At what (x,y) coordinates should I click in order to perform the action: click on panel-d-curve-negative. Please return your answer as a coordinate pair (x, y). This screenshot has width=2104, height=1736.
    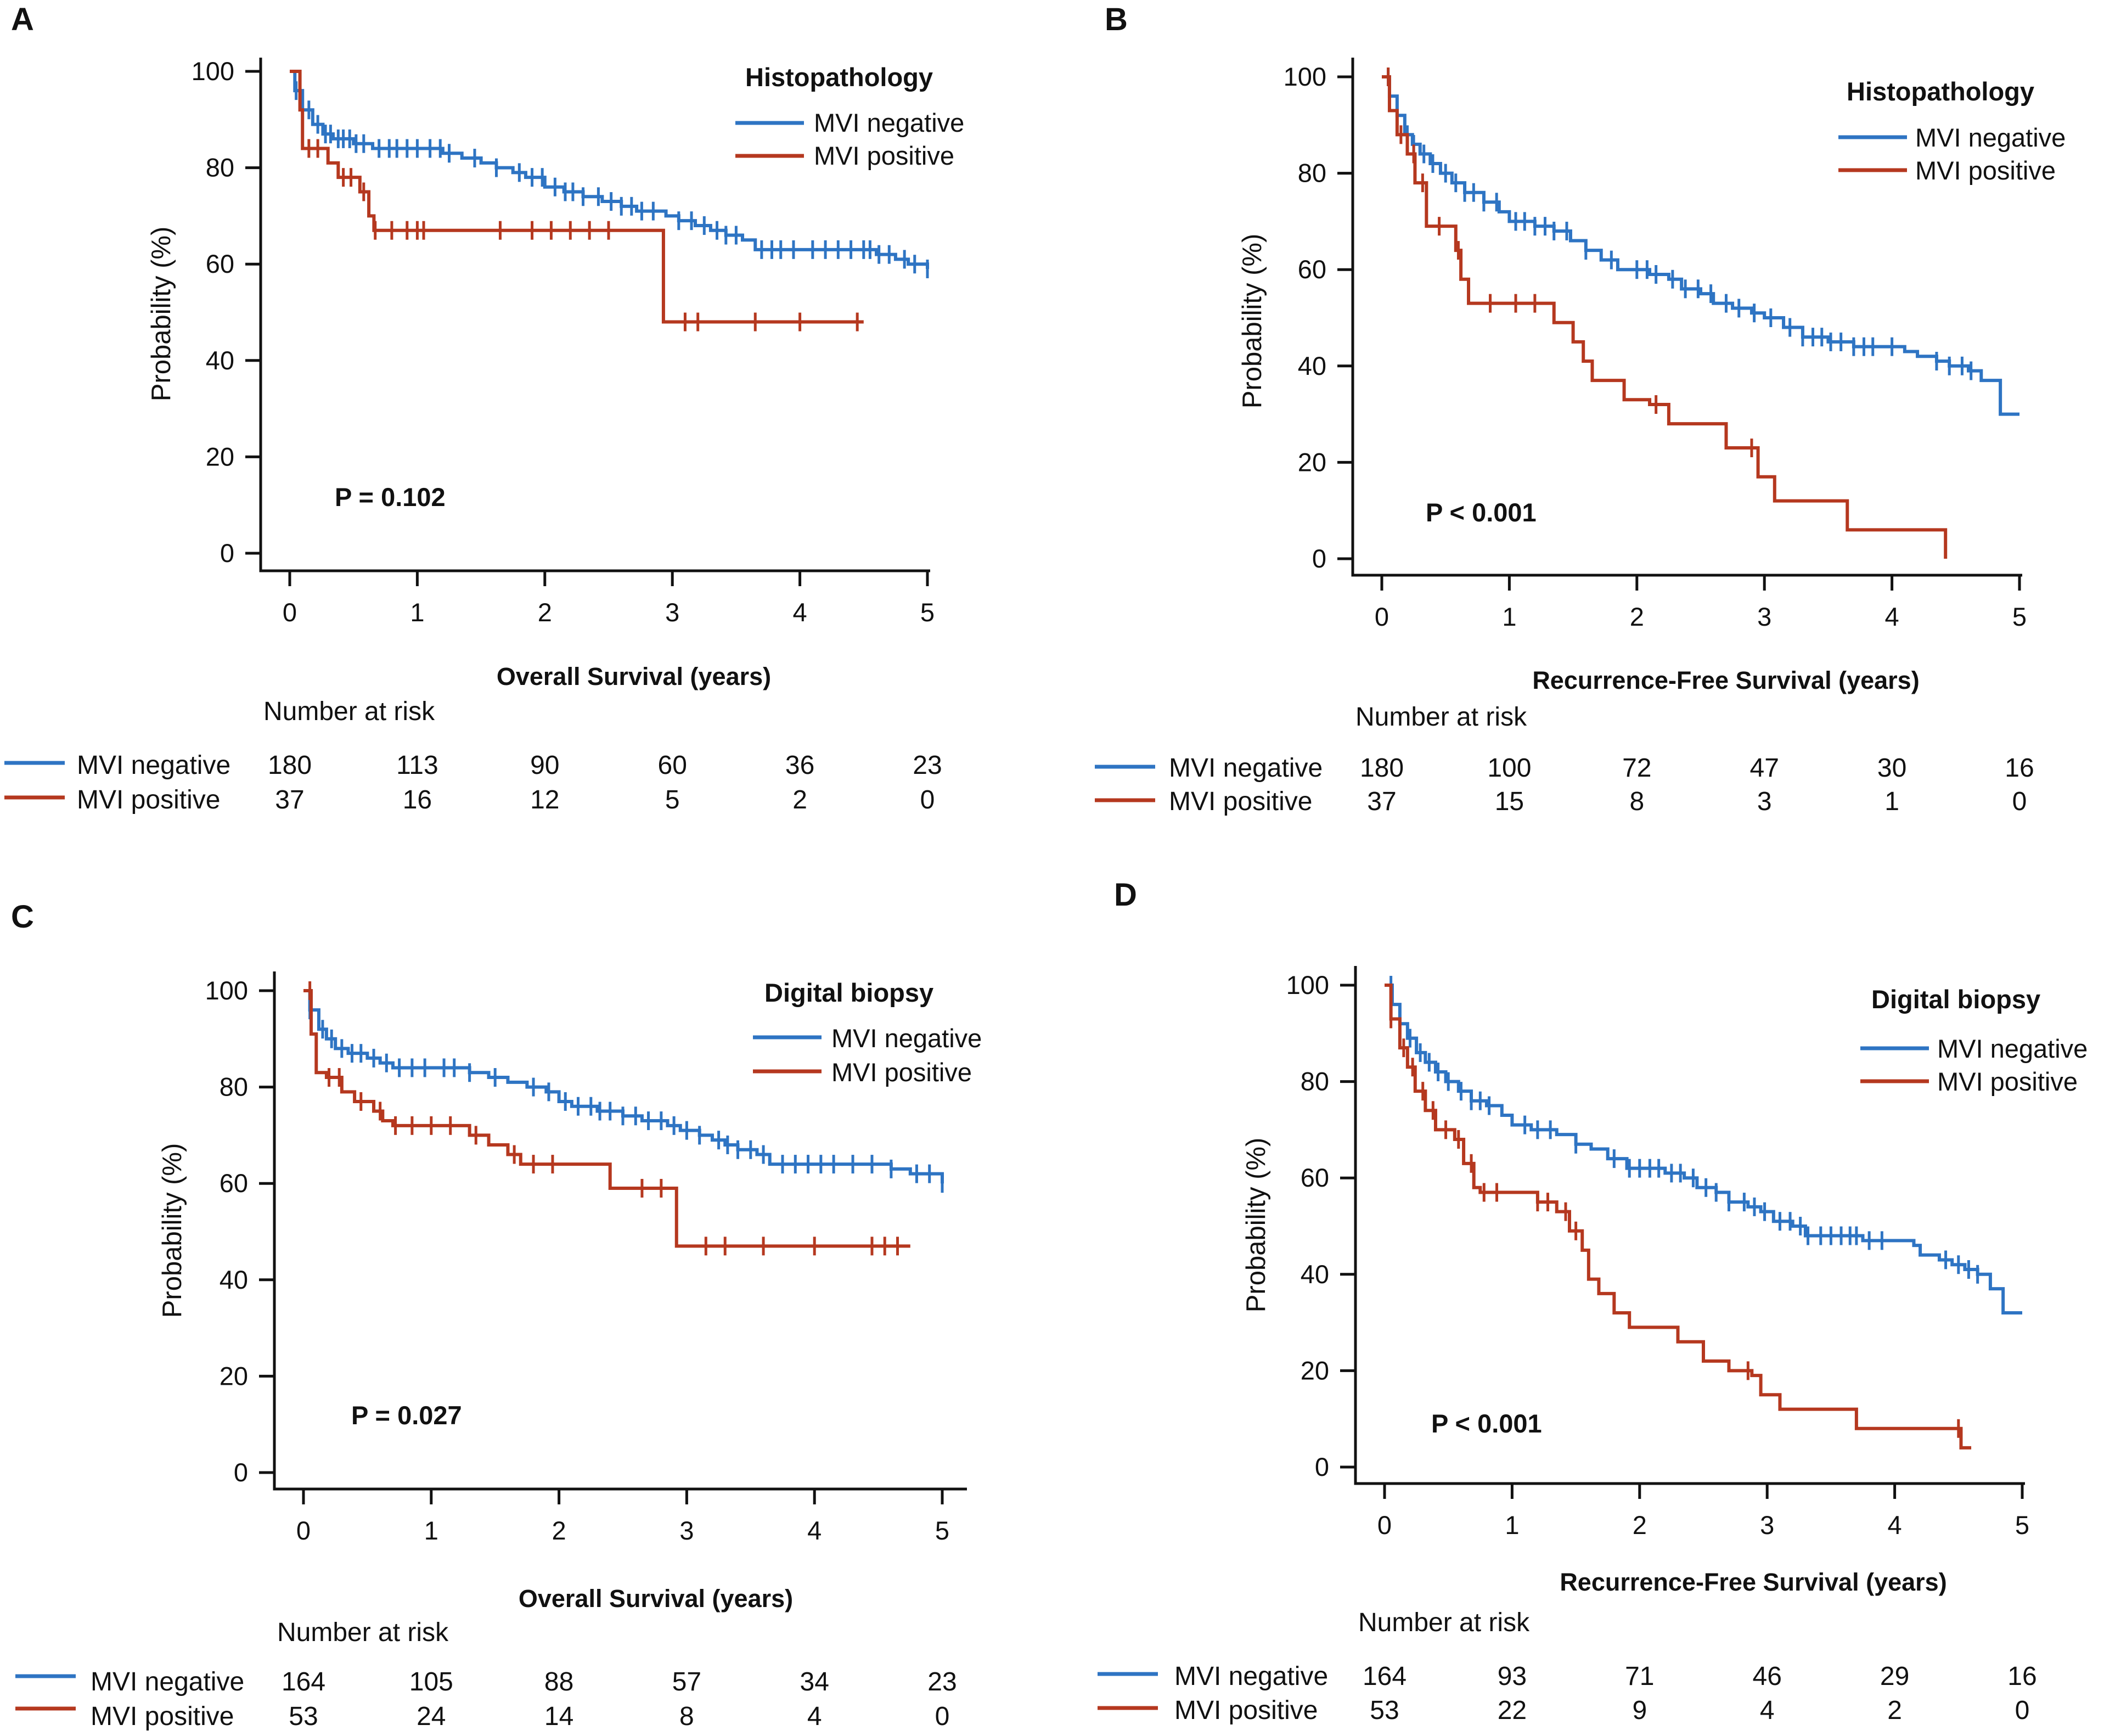
    Looking at the image, I should click on (1704, 1149).